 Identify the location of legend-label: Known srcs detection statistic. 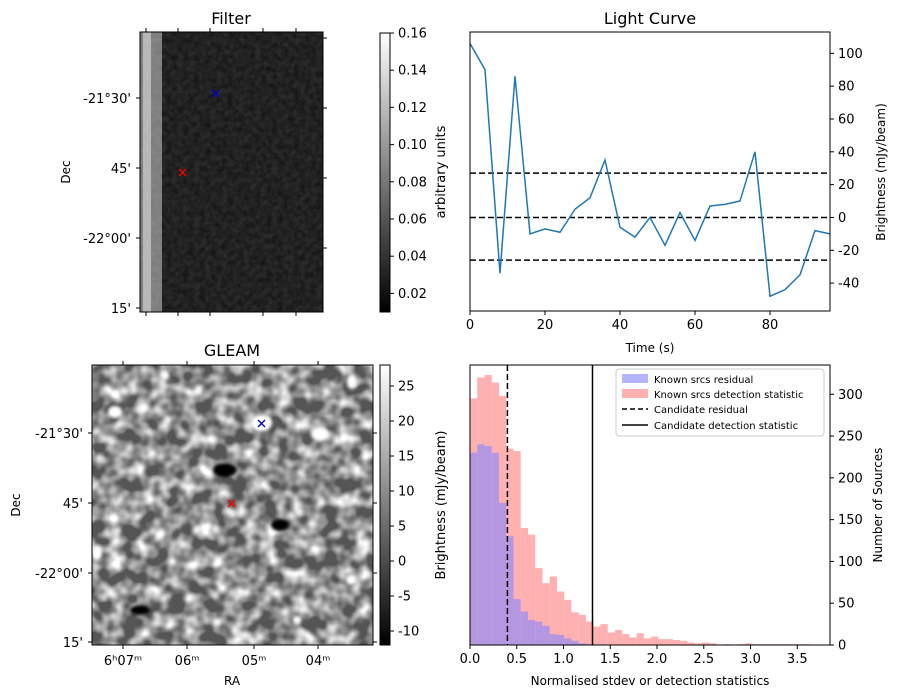
(728, 395).